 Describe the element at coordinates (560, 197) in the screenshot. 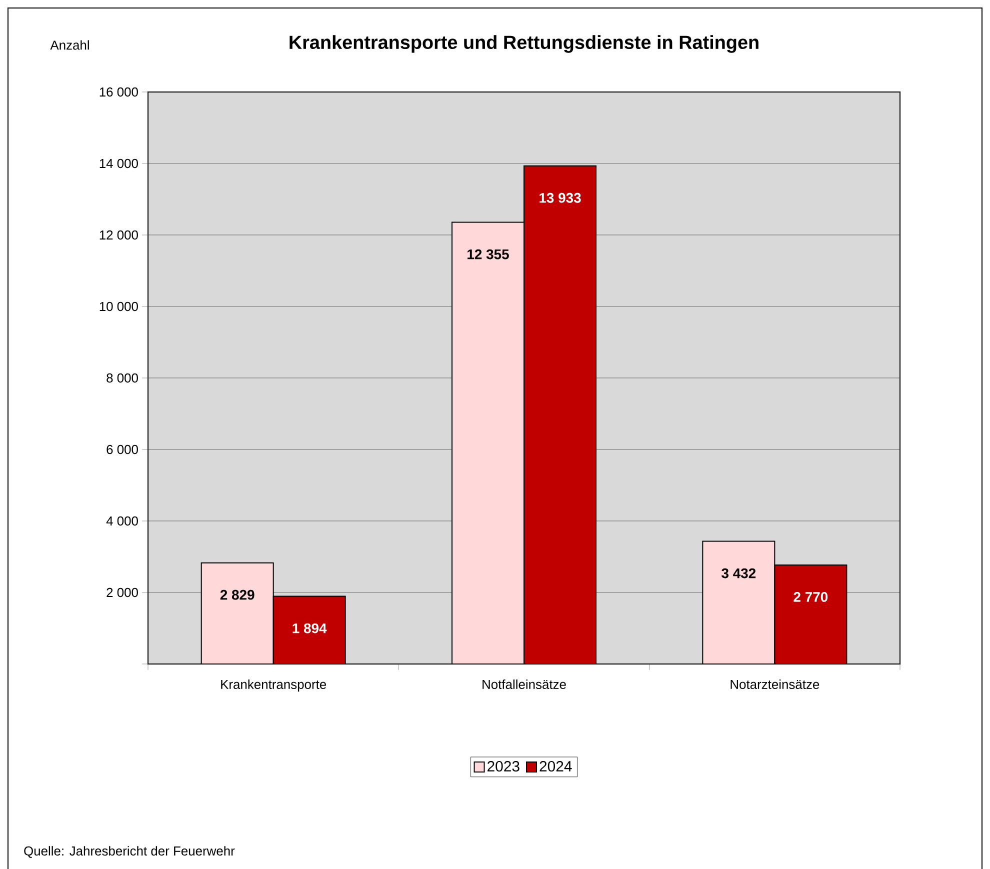

I see `data-label: 13 933` at that location.